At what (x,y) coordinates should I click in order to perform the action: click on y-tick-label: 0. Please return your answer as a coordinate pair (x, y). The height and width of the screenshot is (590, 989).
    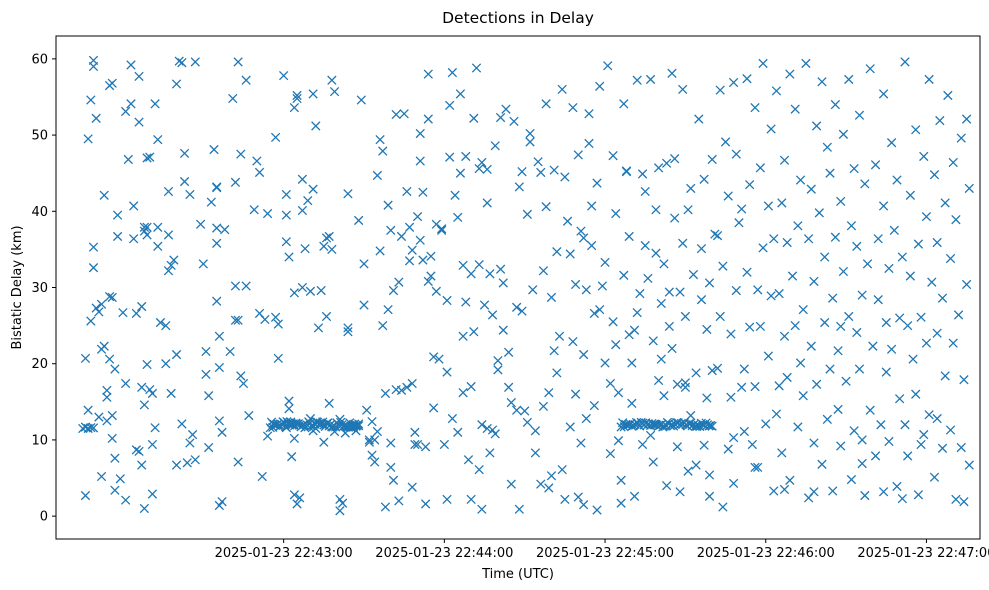
    Looking at the image, I should click on (44, 517).